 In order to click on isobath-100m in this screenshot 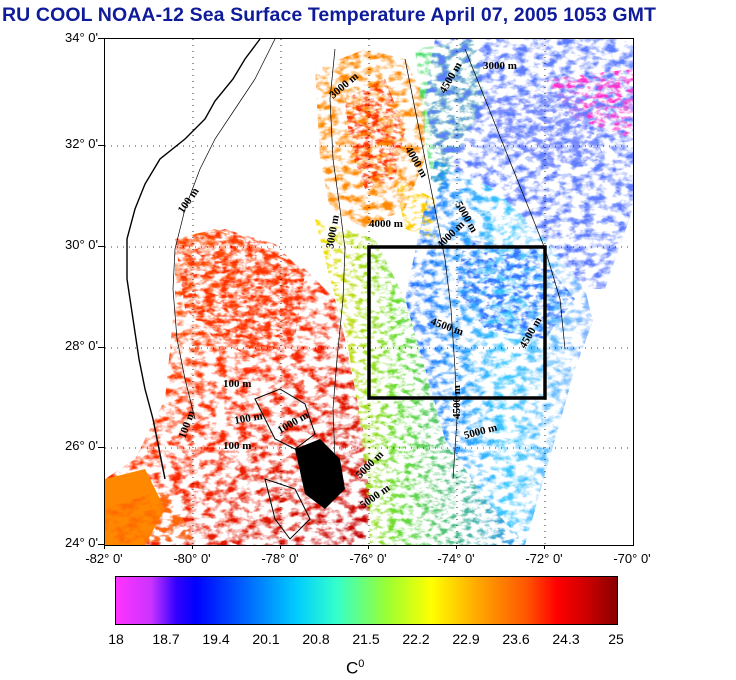, I will do `click(224, 229)`.